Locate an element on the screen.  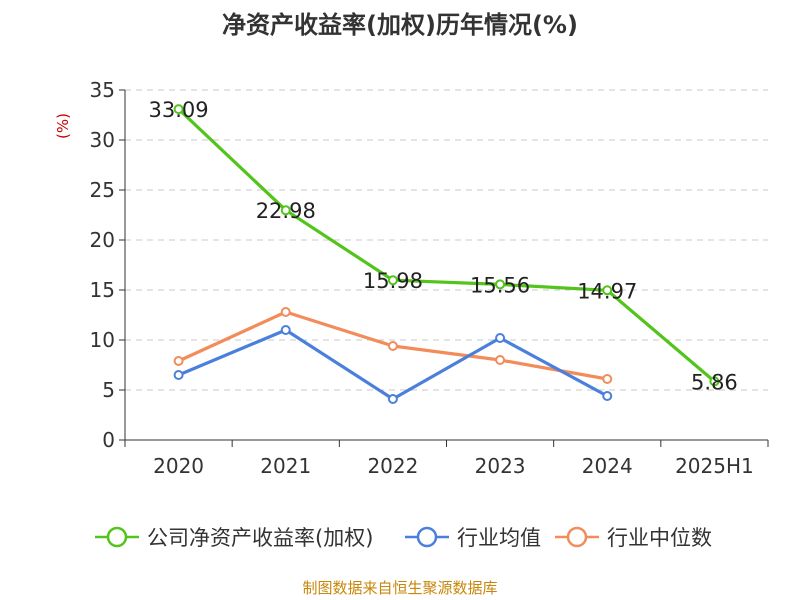
legend-item: 行业中位数 is located at coordinates (633, 538).